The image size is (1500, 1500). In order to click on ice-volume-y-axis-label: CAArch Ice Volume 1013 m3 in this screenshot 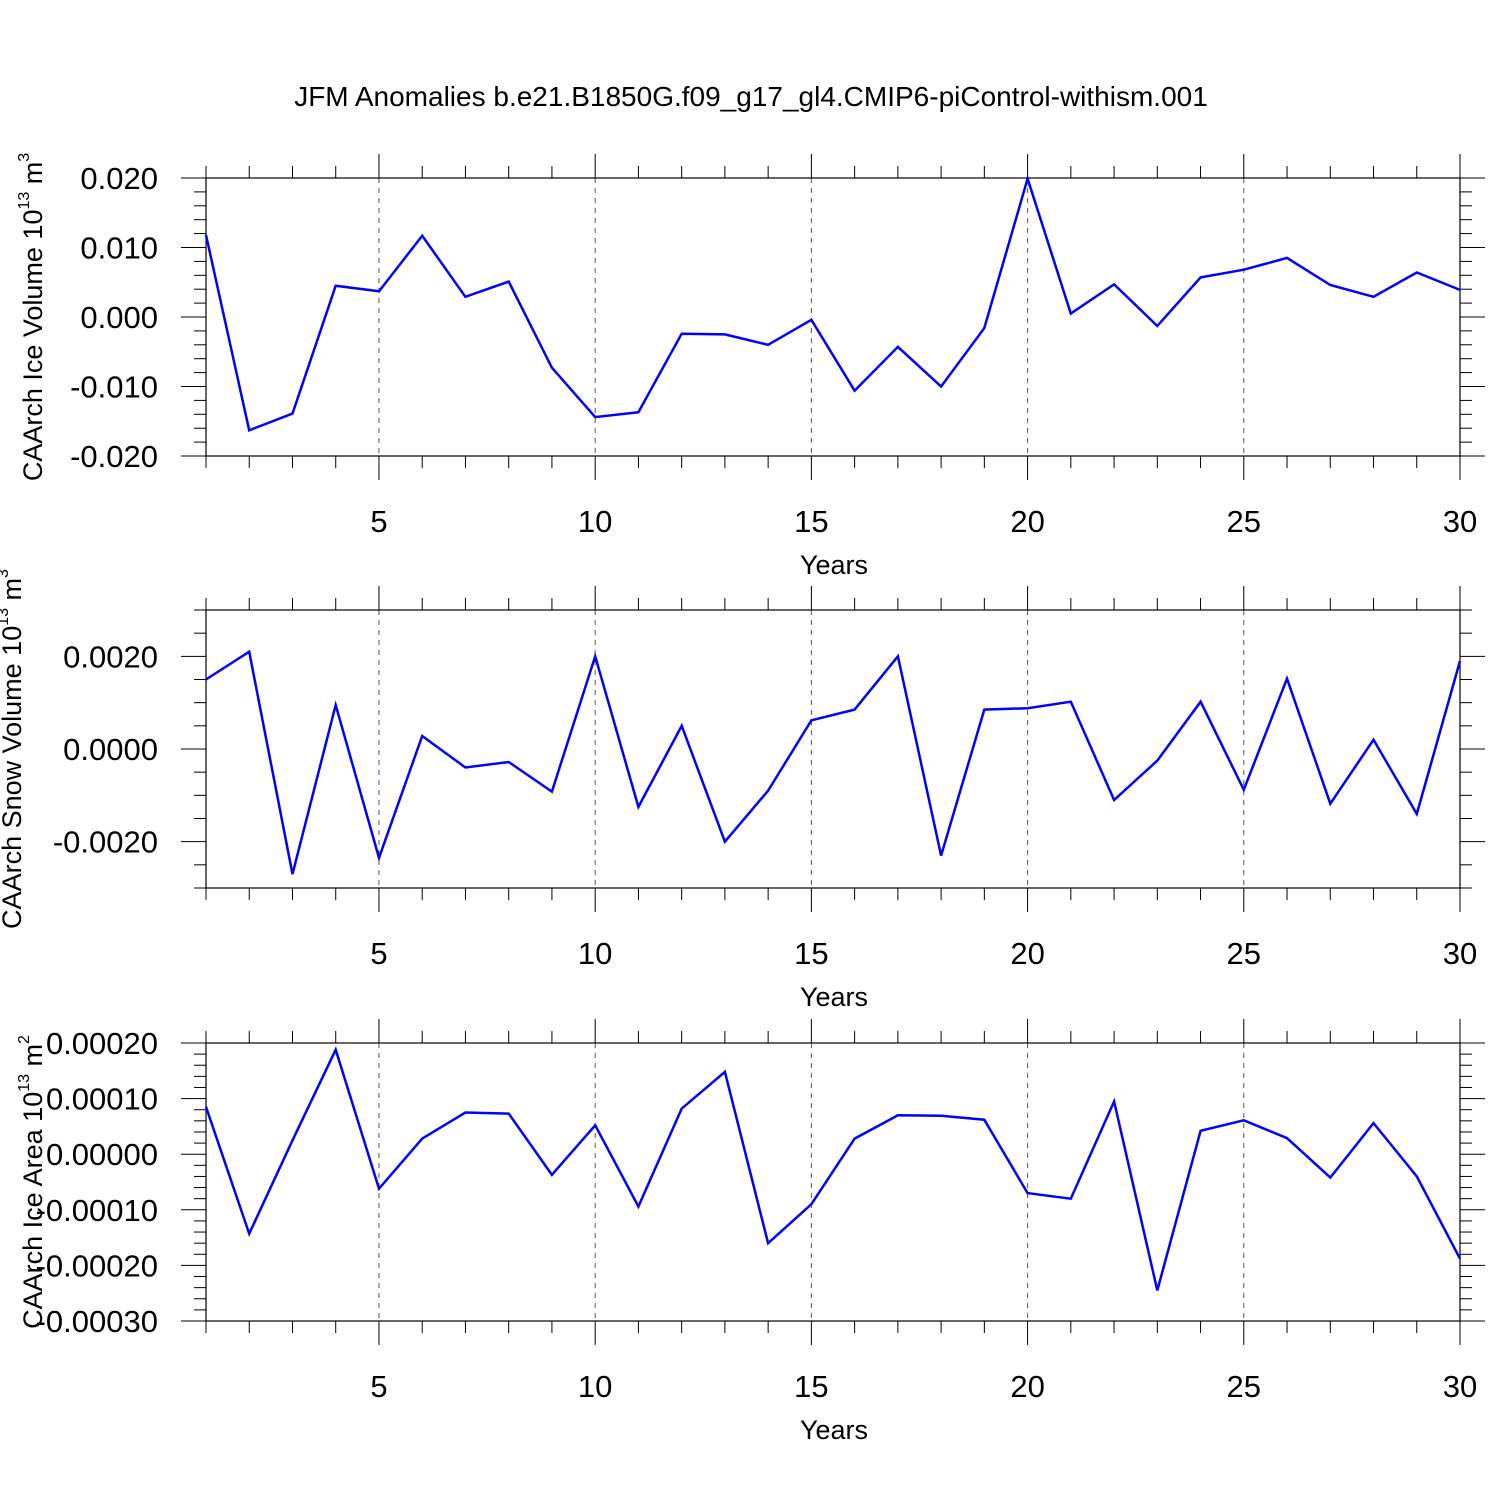, I will do `click(32, 317)`.